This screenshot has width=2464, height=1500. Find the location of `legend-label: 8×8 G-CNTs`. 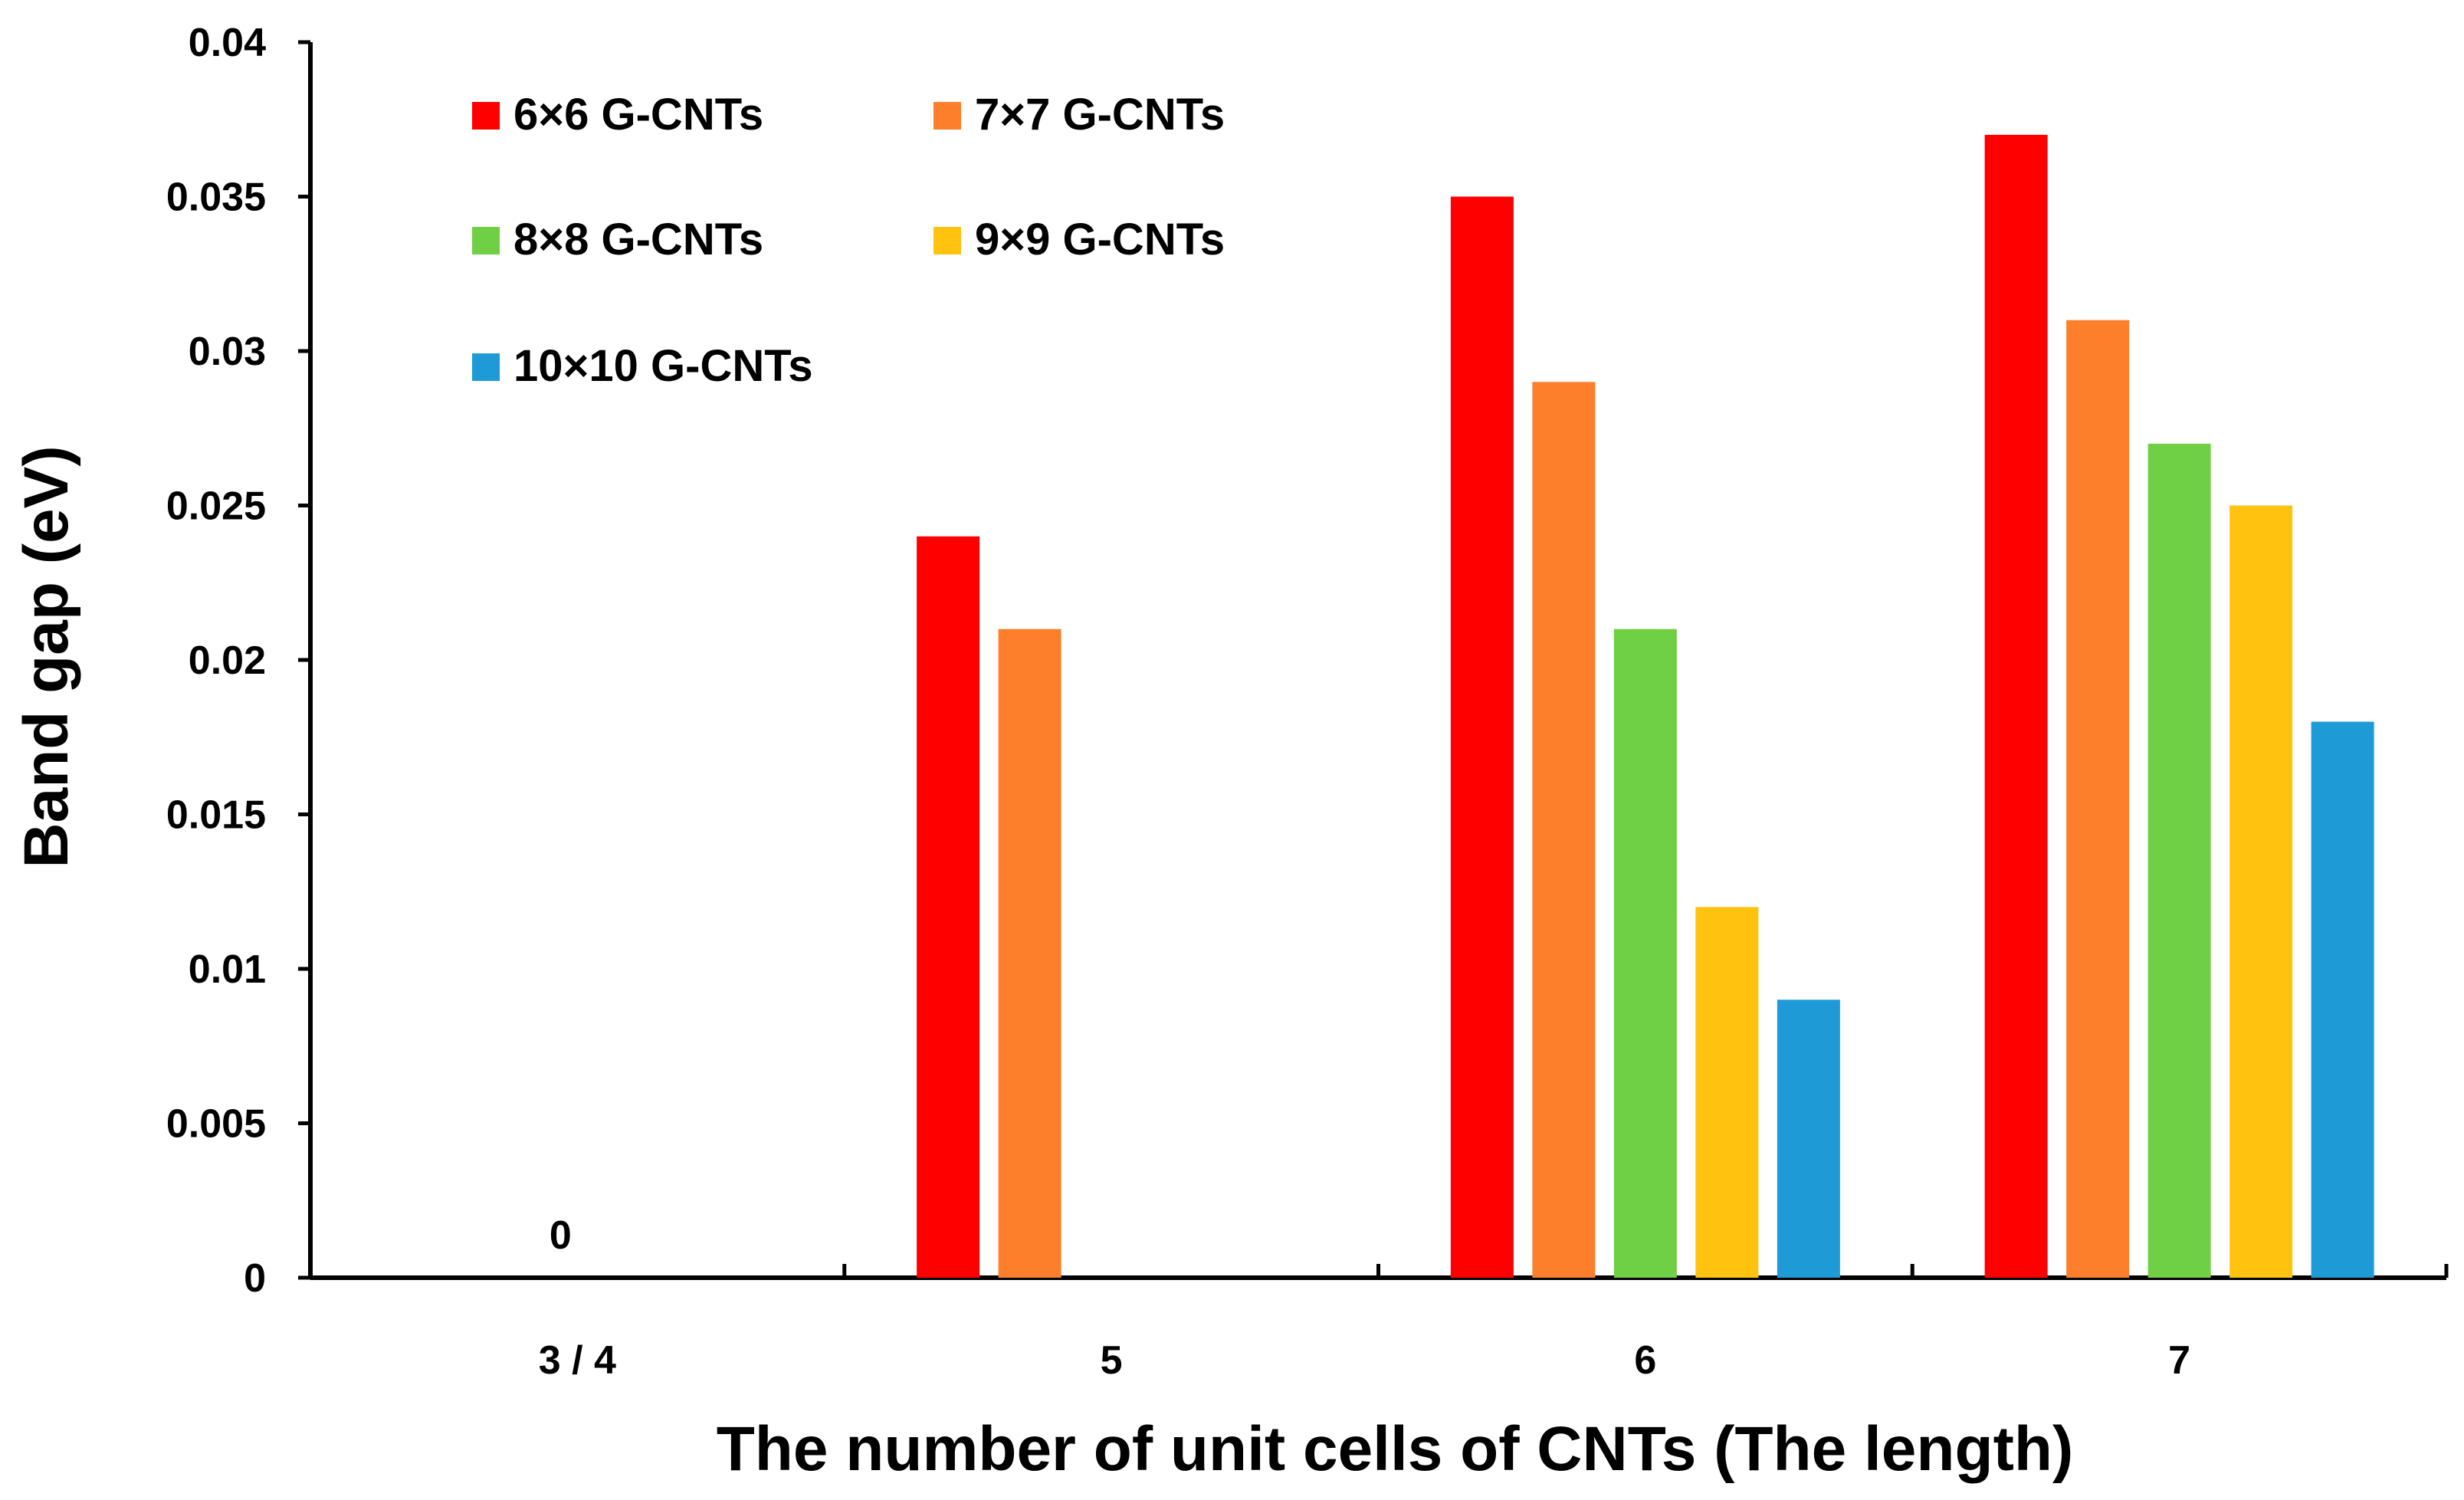

legend-label: 8×8 G-CNTs is located at coordinates (638, 239).